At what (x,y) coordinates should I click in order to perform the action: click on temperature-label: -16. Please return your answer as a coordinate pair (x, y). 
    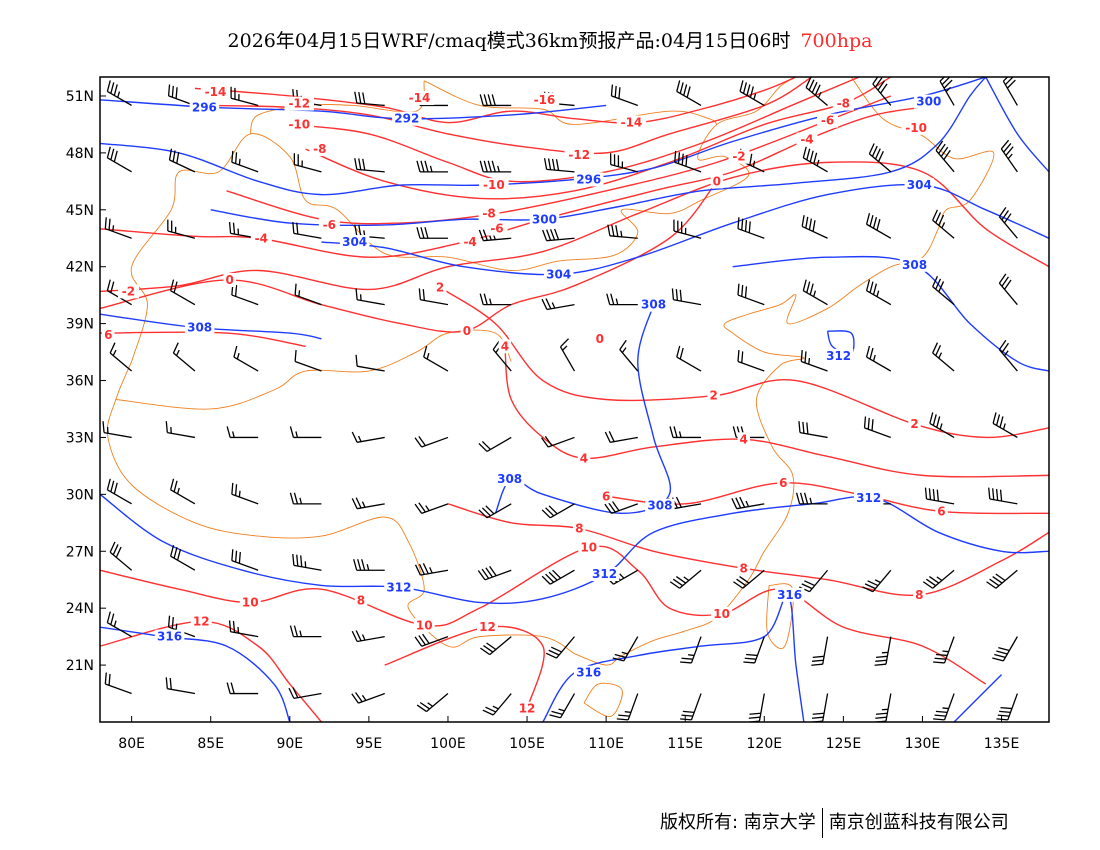
    Looking at the image, I should click on (545, 100).